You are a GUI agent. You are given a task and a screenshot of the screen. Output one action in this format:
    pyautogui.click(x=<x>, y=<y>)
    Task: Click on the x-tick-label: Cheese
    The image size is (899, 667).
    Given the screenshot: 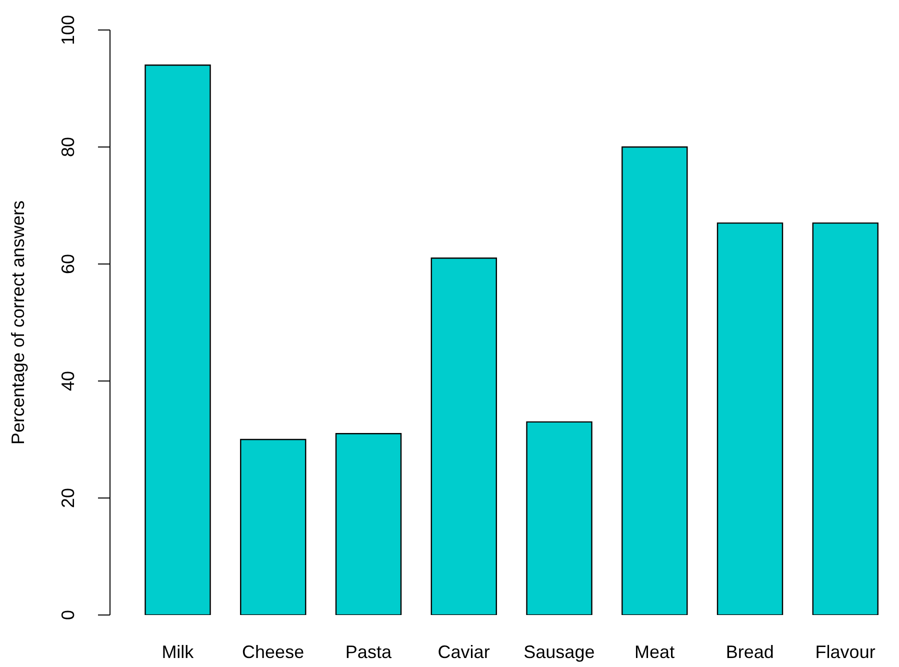 What is the action you would take?
    pyautogui.click(x=273, y=652)
    